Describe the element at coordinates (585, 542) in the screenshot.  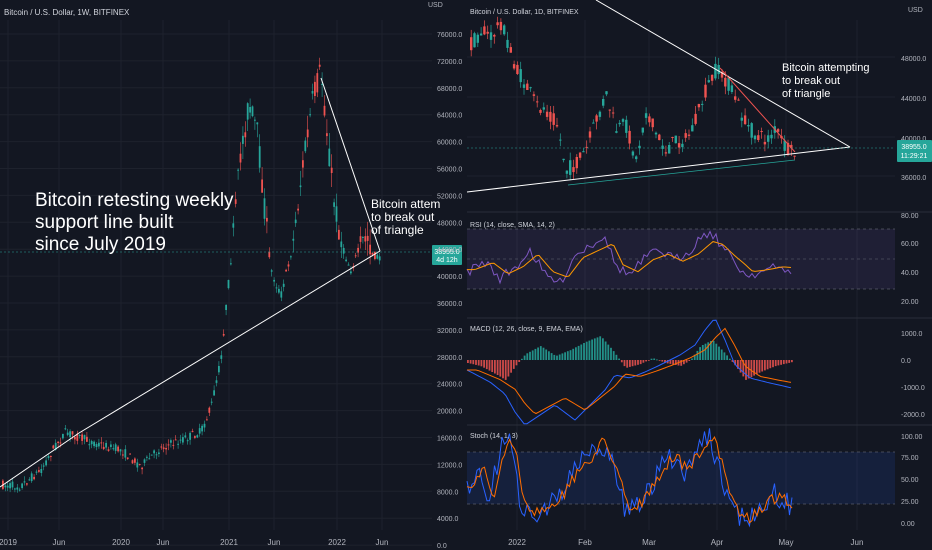
I see `right-x-label: Feb` at that location.